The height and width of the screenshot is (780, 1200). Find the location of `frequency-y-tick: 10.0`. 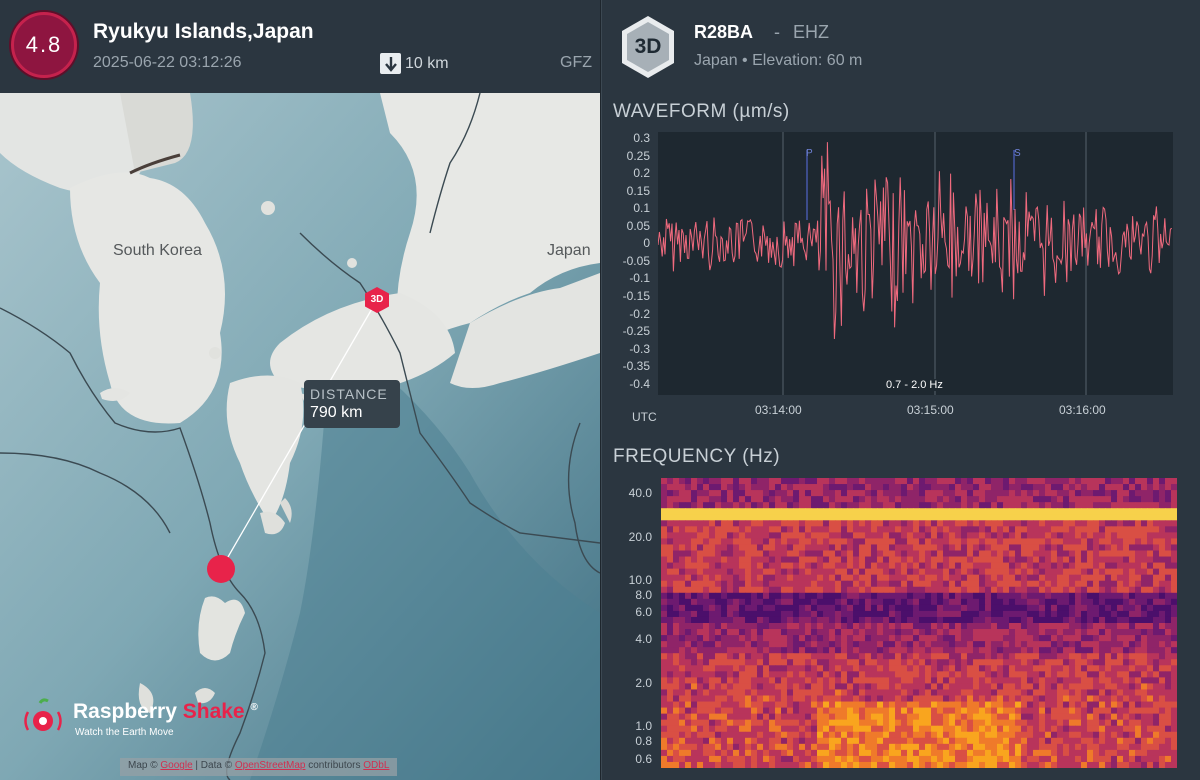

frequency-y-tick: 10.0 is located at coordinates (640, 580).